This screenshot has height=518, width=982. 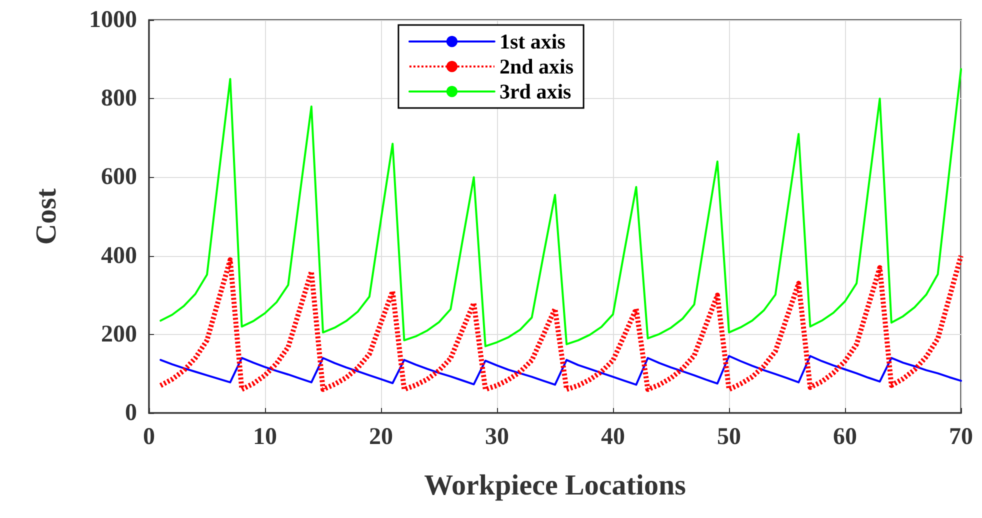 What do you see at coordinates (381, 437) in the screenshot?
I see `x-tick-label: 20` at bounding box center [381, 437].